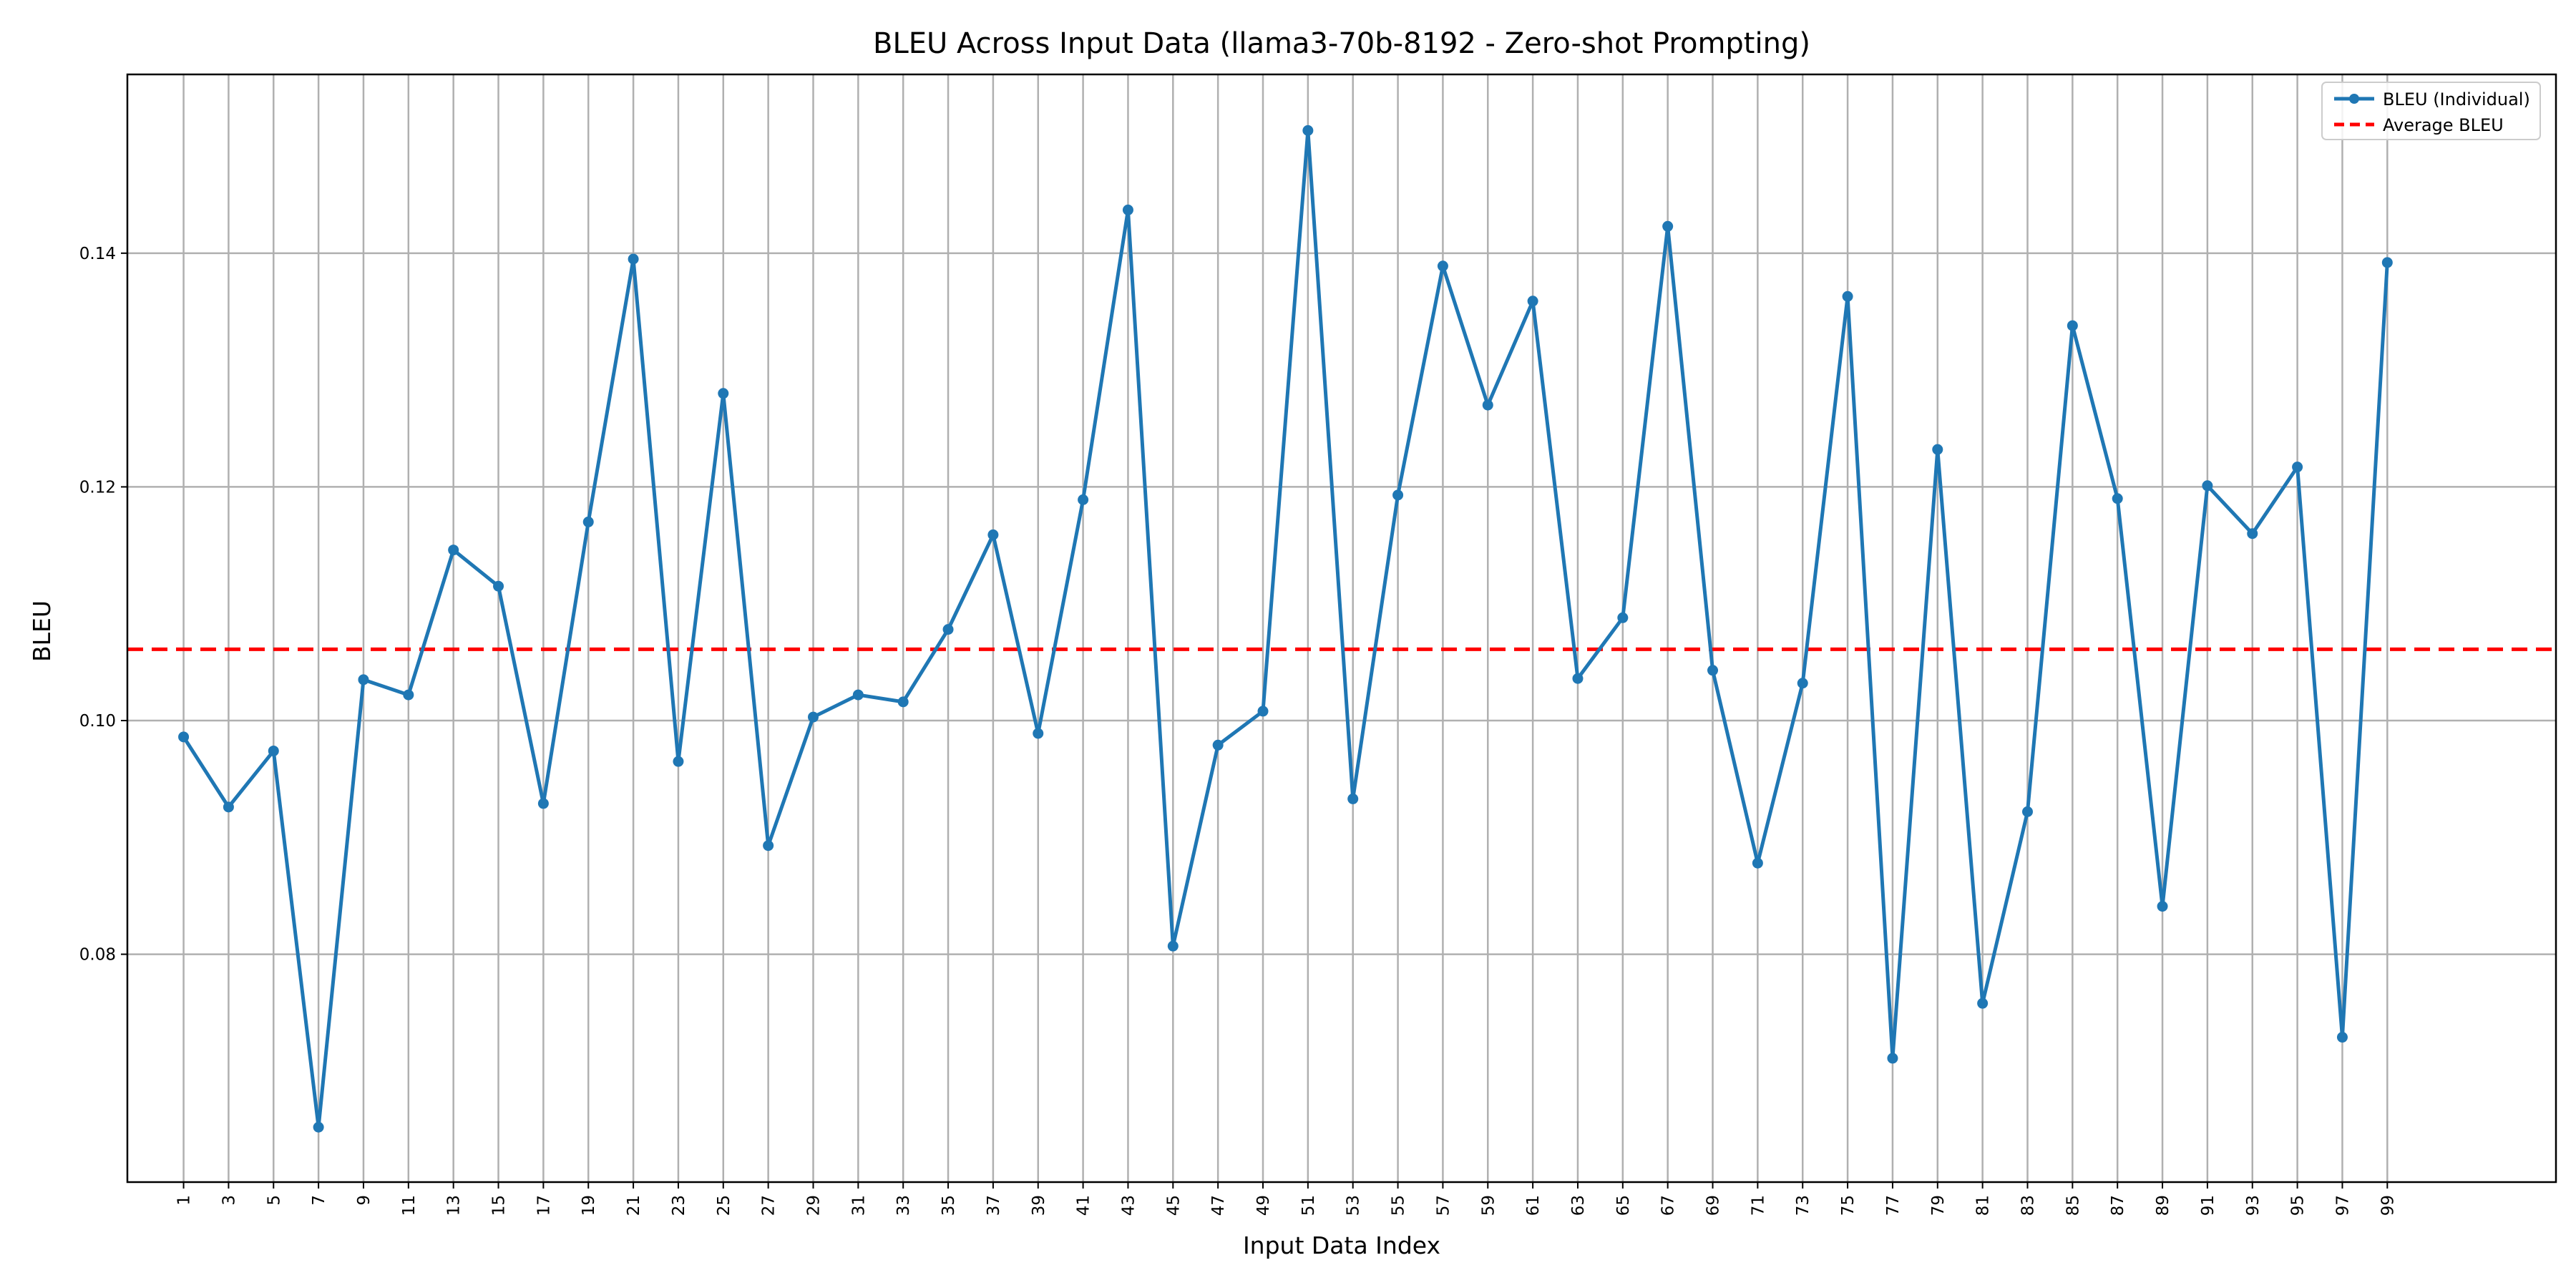 This screenshot has width=2576, height=1288. What do you see at coordinates (97, 955) in the screenshot?
I see `y-tick-label: 0.08` at bounding box center [97, 955].